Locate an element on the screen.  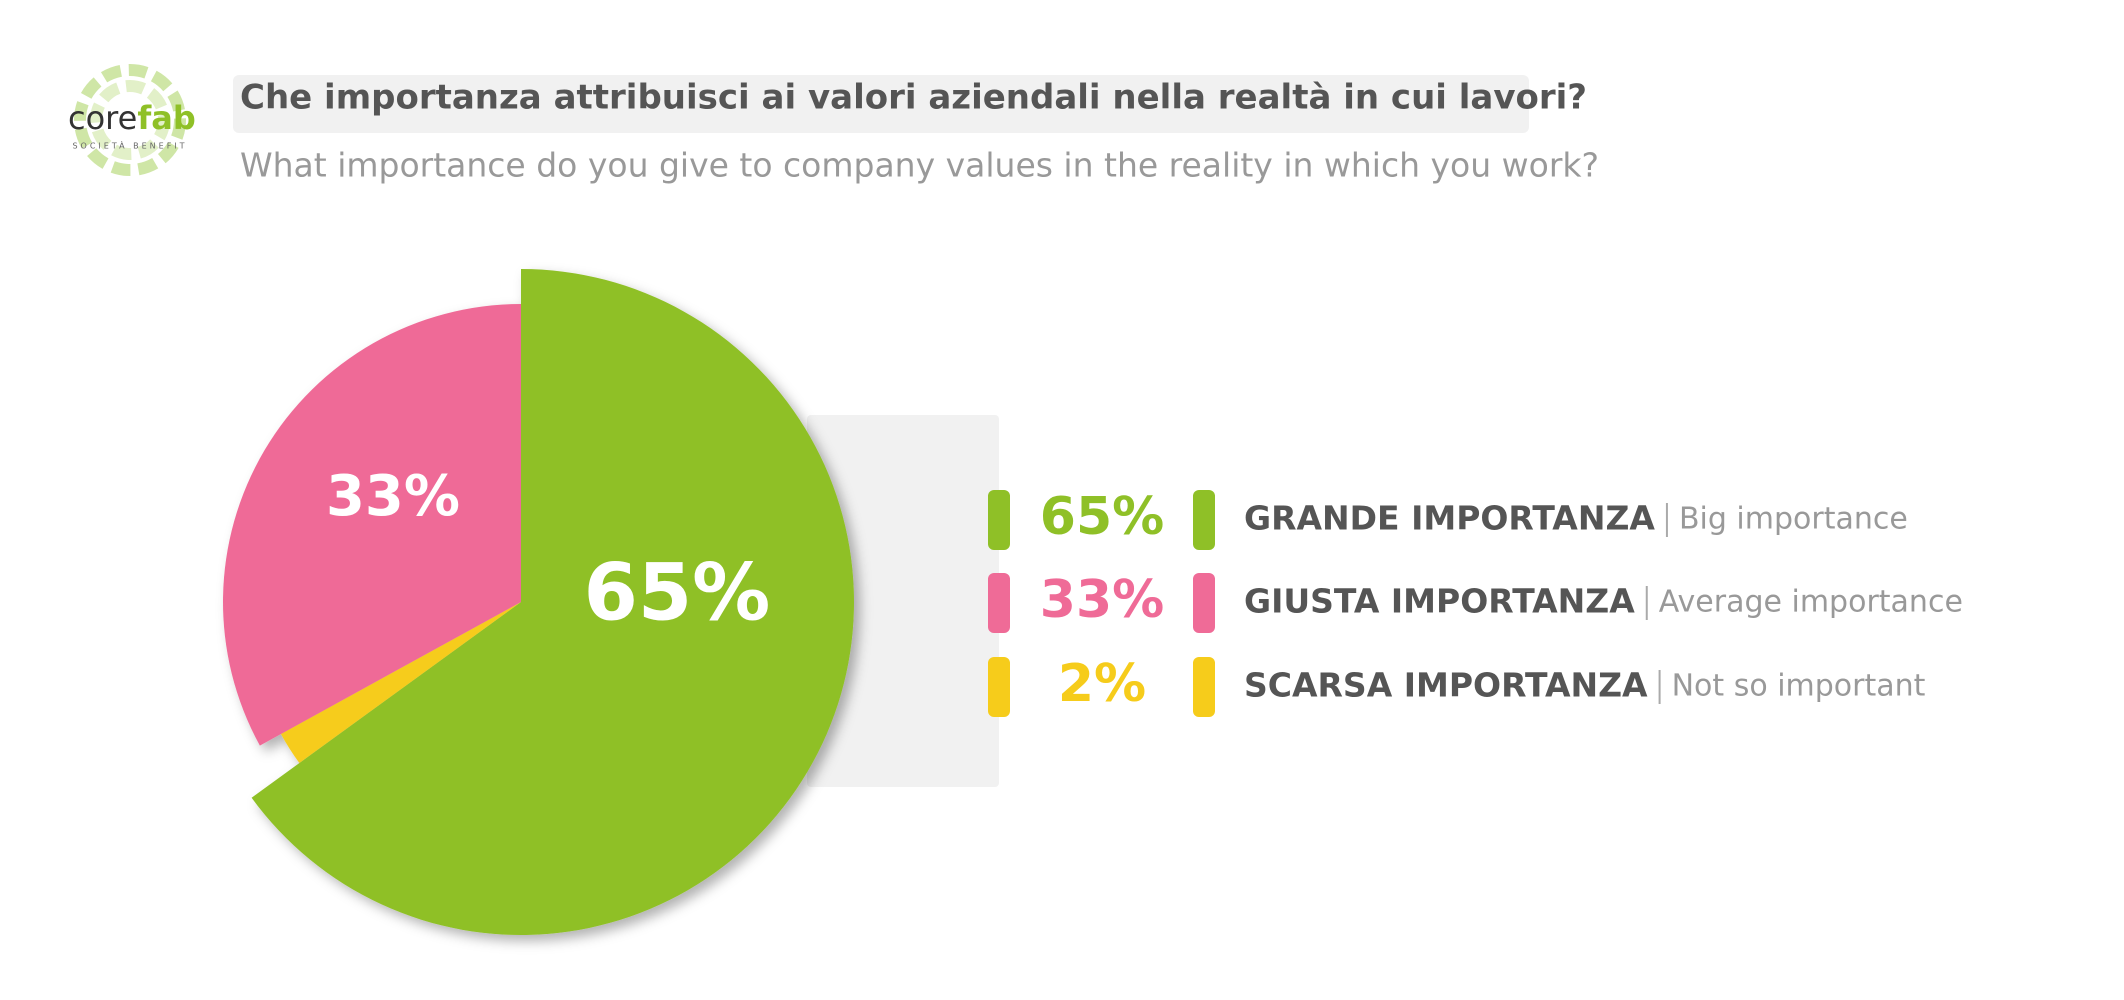
legend-label: SCARSA IMPORTANZA is located at coordinates (1446, 685).